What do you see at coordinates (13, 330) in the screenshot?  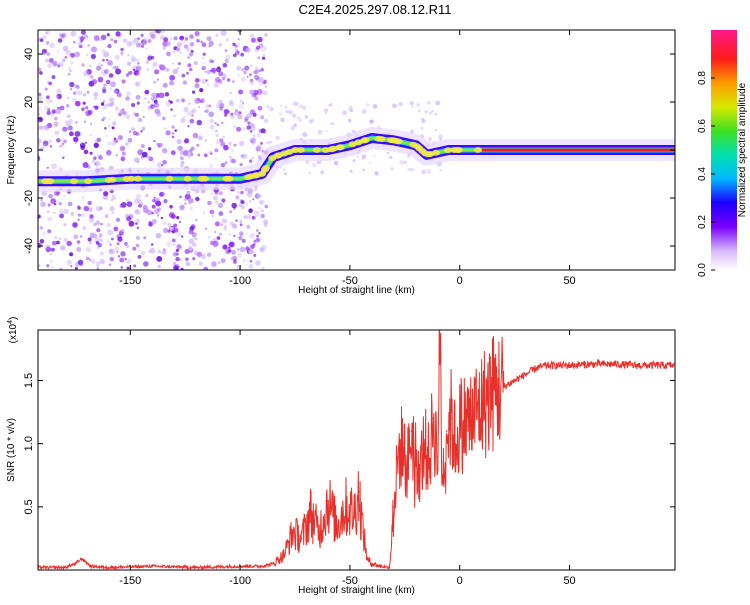 I see `y-multiplier-label: (x104)` at bounding box center [13, 330].